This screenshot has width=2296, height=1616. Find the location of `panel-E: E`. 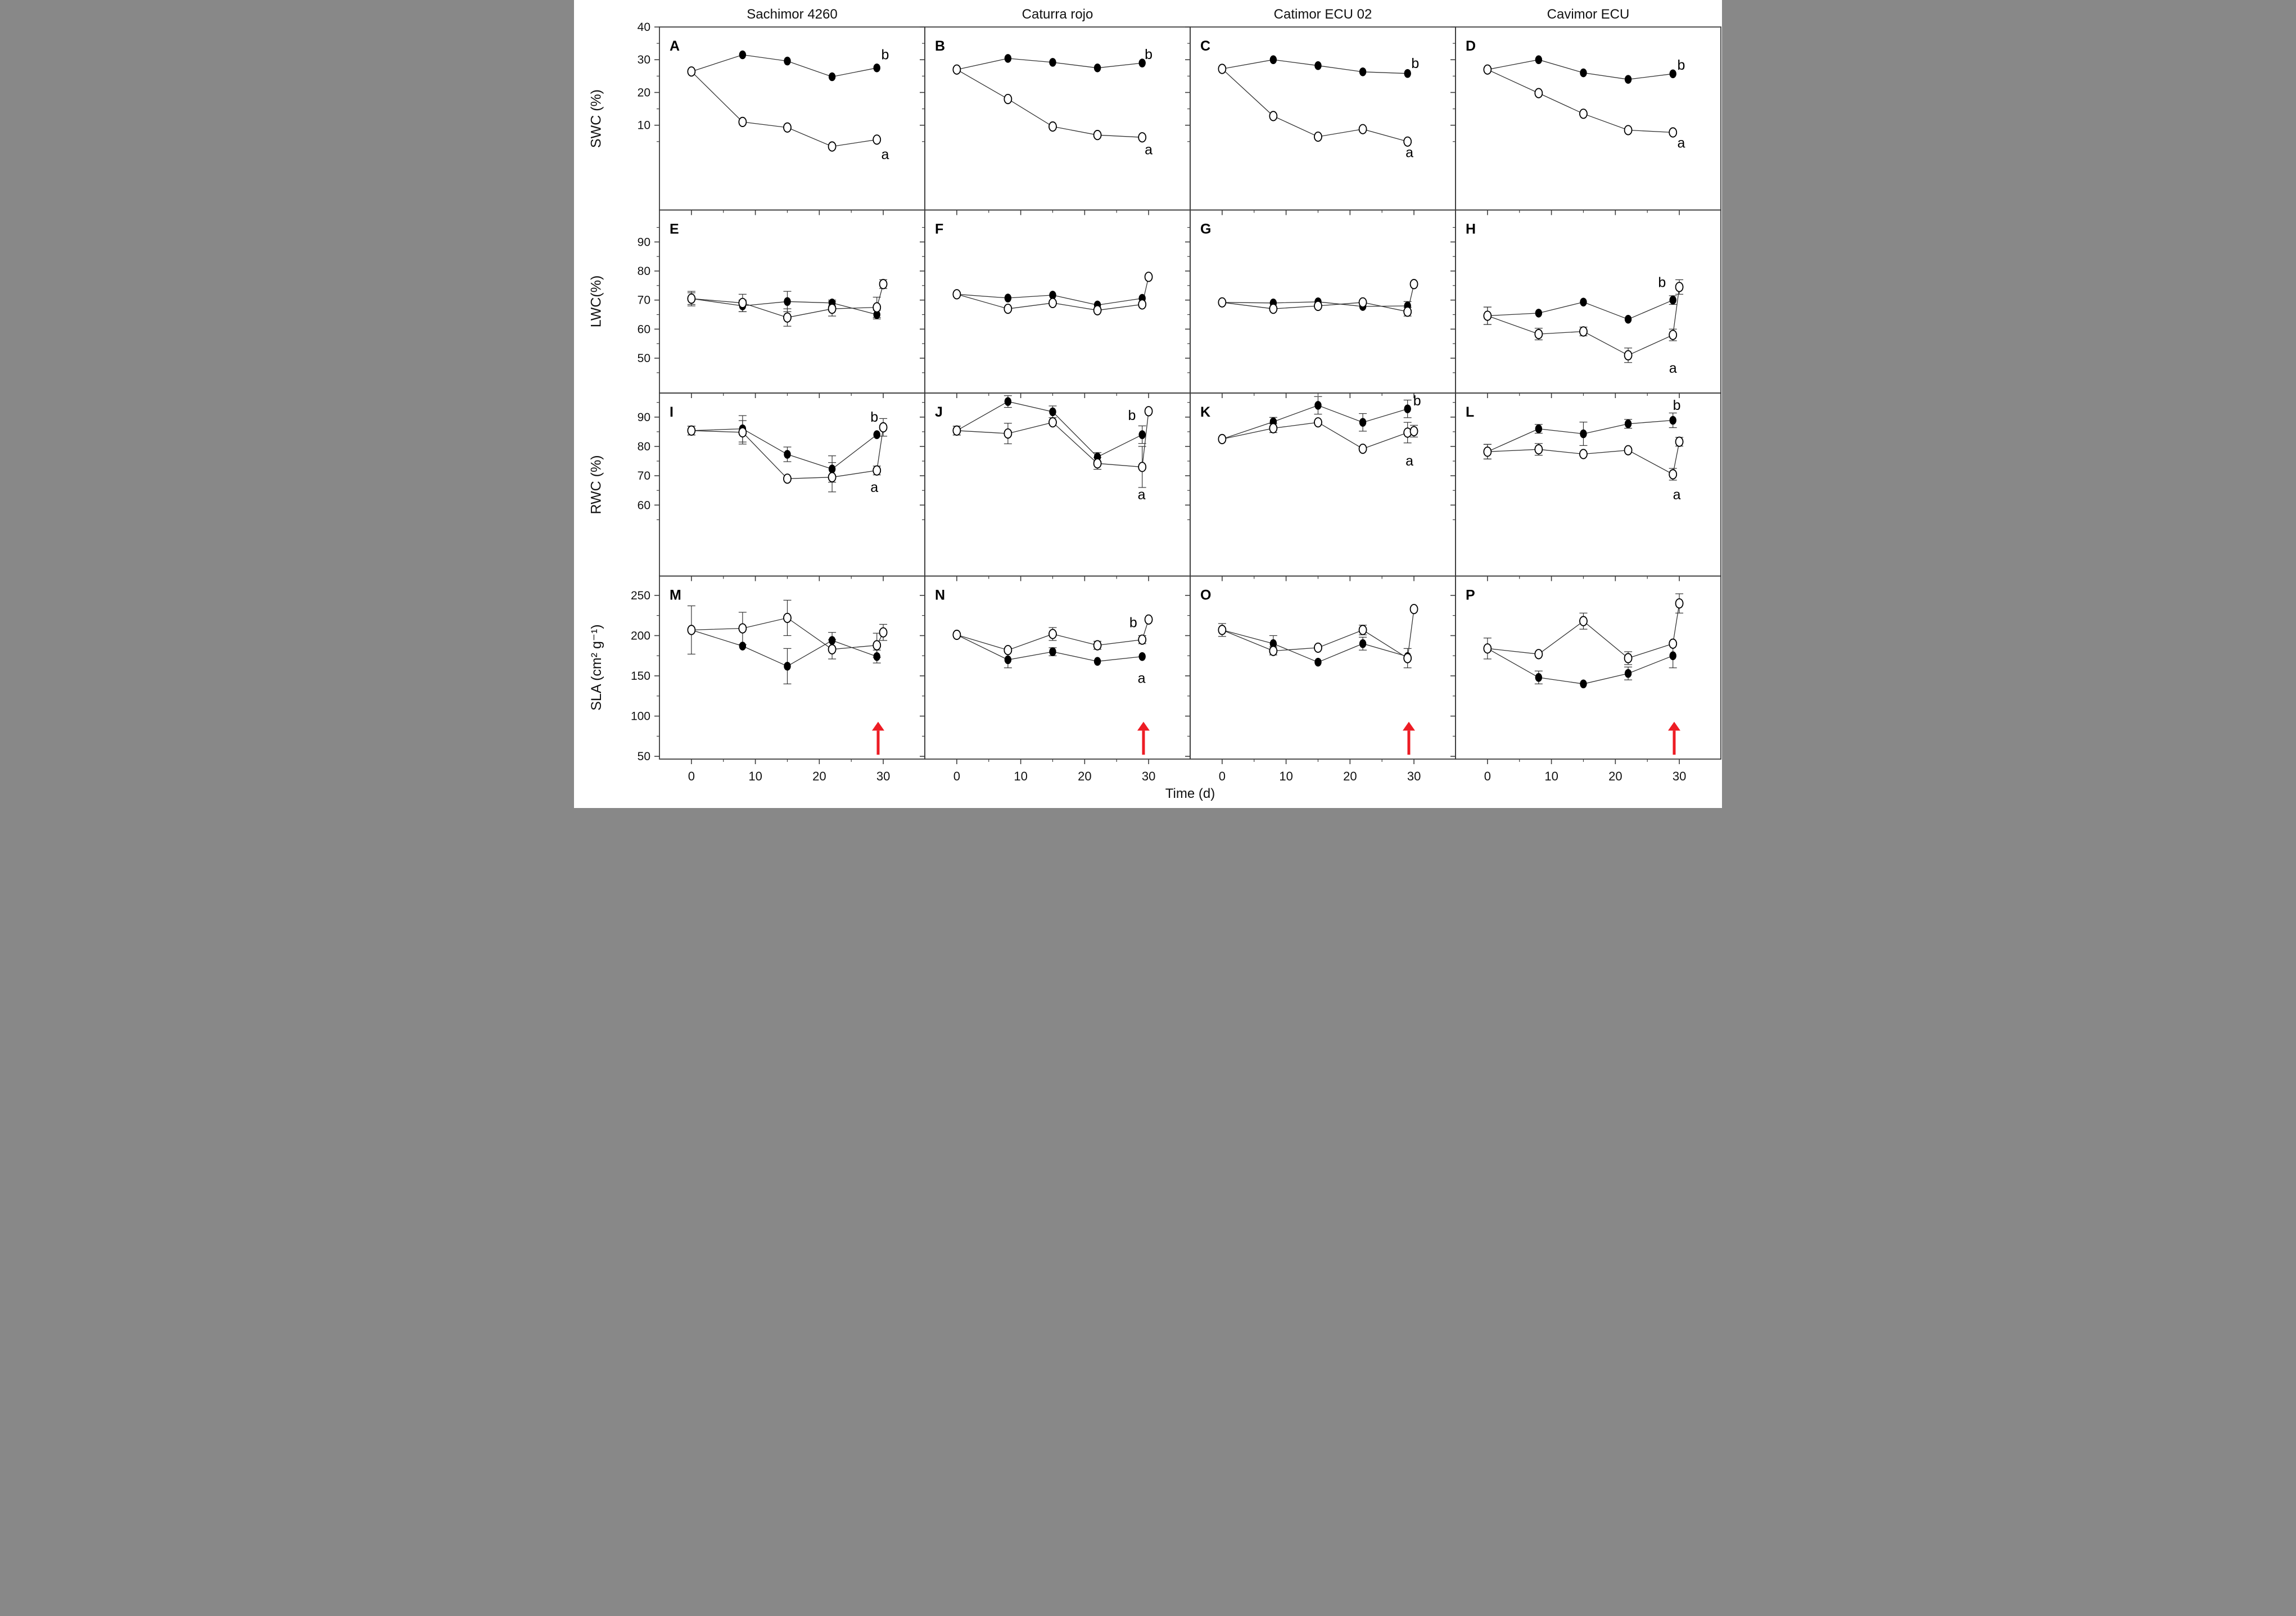

panel-E: E is located at coordinates (779, 274).